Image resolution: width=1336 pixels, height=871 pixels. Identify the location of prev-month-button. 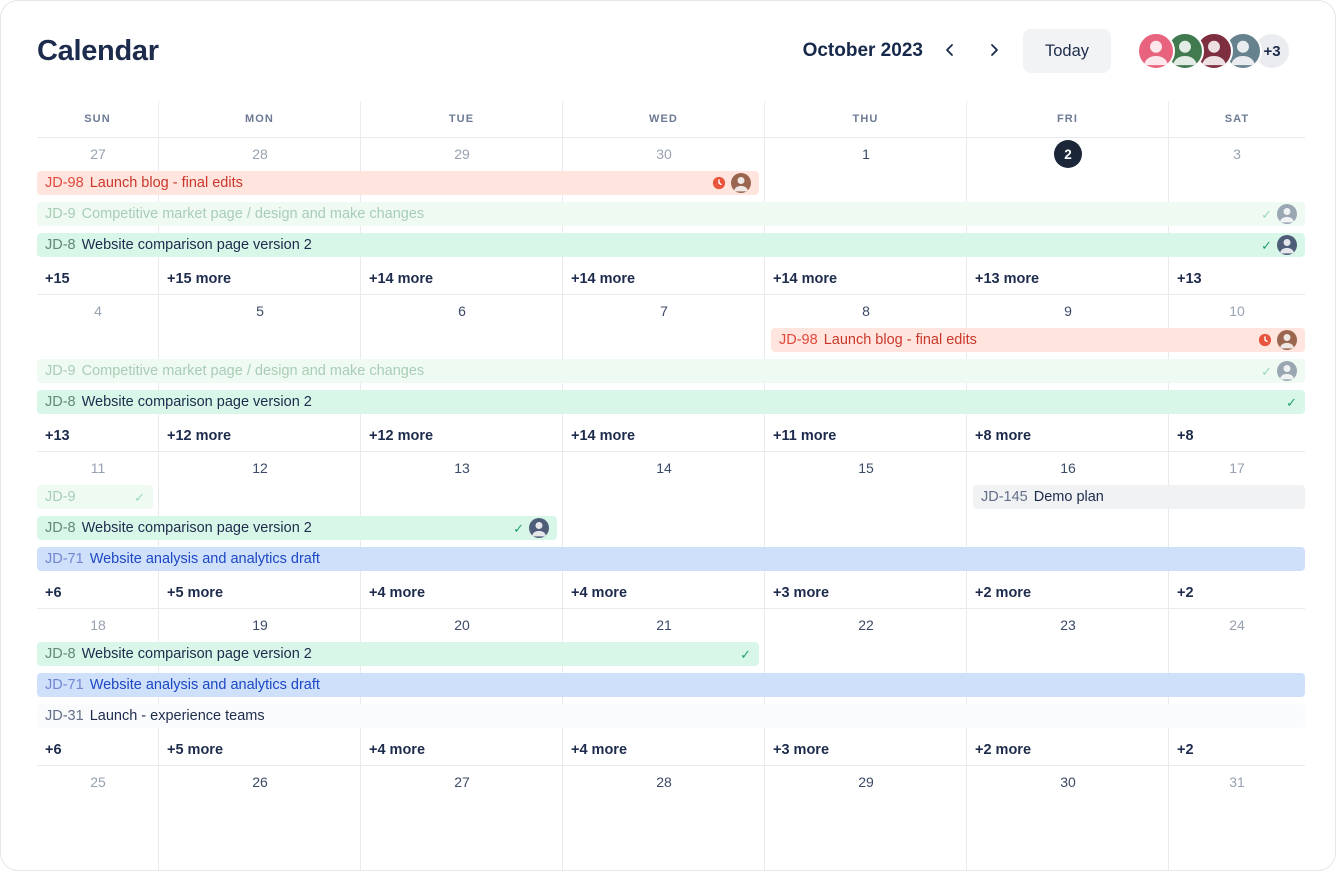
(950, 51).